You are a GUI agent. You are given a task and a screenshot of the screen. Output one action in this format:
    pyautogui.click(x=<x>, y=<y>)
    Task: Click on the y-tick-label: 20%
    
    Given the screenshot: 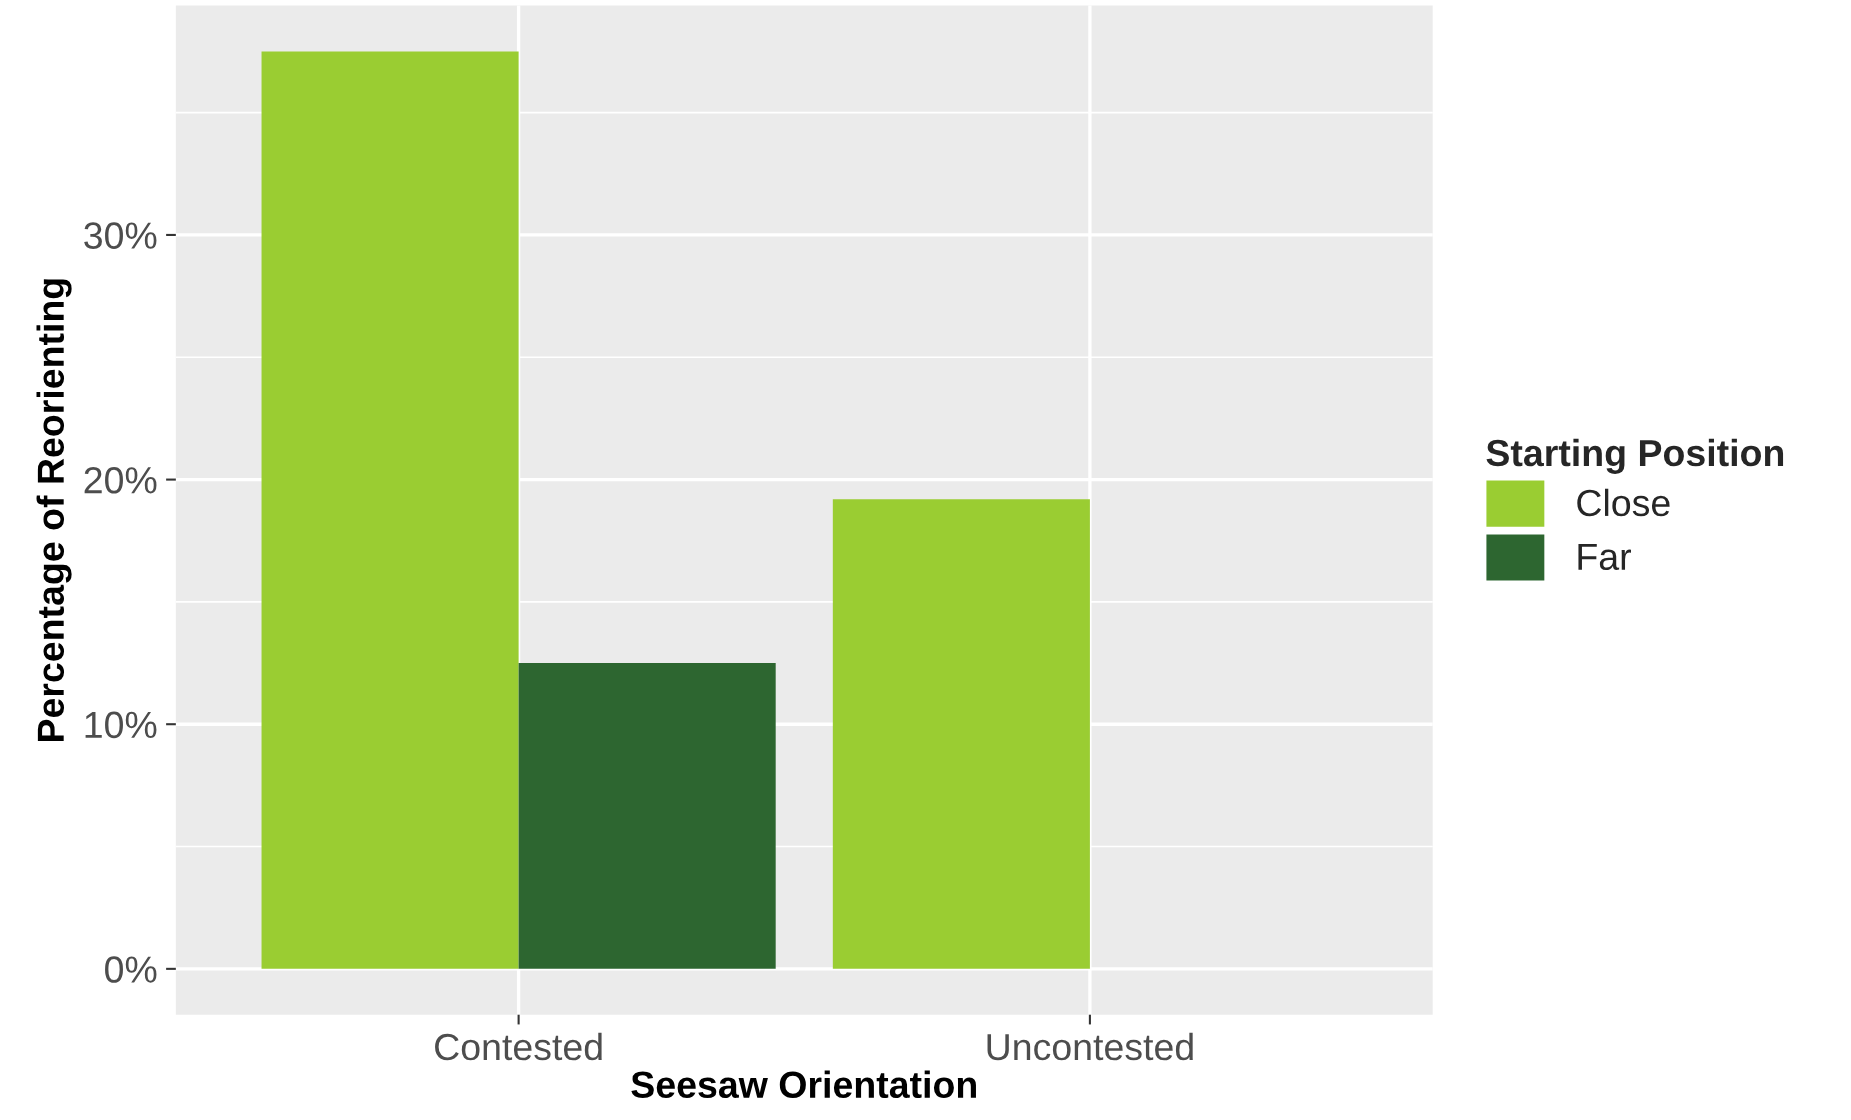 What is the action you would take?
    pyautogui.click(x=120, y=480)
    